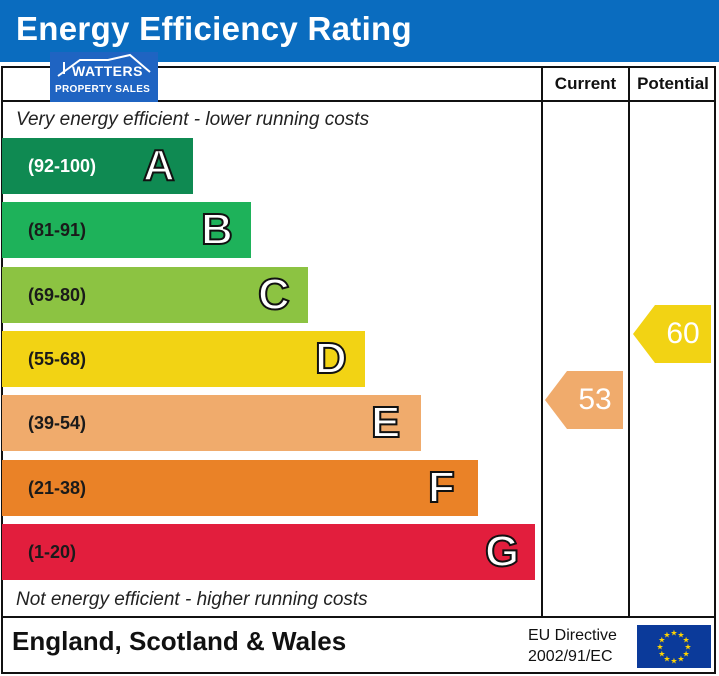 The width and height of the screenshot is (719, 676). Describe the element at coordinates (57, 230) in the screenshot. I see `band-range-label: (81-91)` at that location.